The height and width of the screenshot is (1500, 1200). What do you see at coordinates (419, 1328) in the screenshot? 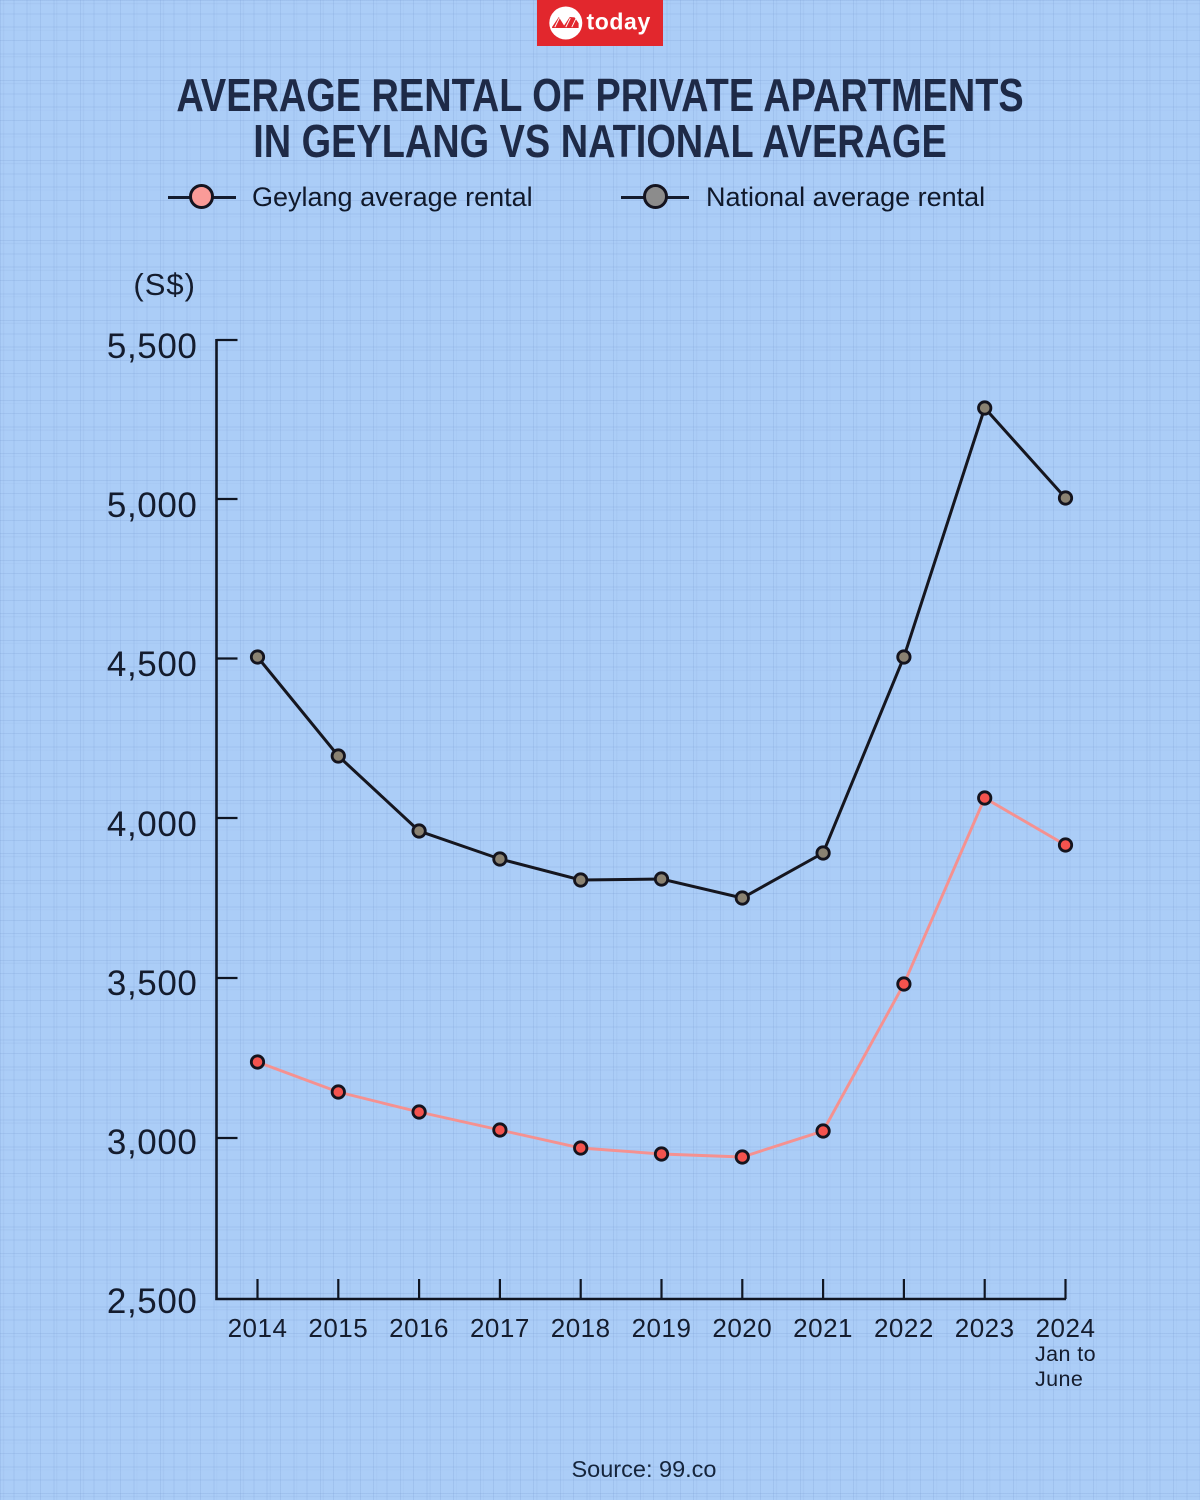
I see `svg-text: 2016` at bounding box center [419, 1328].